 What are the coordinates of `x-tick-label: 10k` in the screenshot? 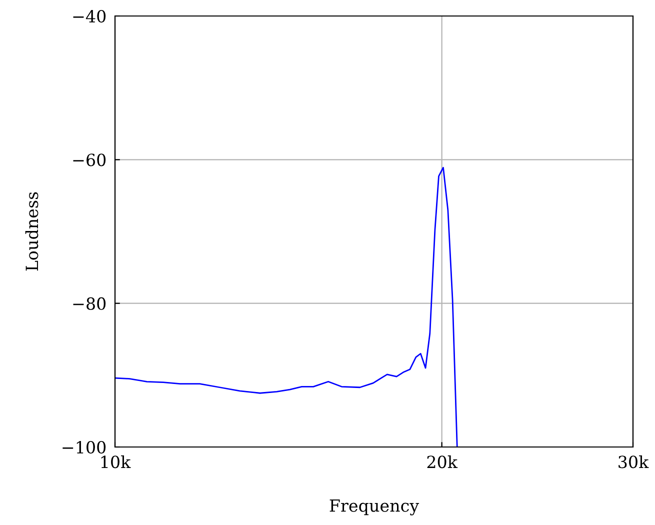 It's located at (116, 461).